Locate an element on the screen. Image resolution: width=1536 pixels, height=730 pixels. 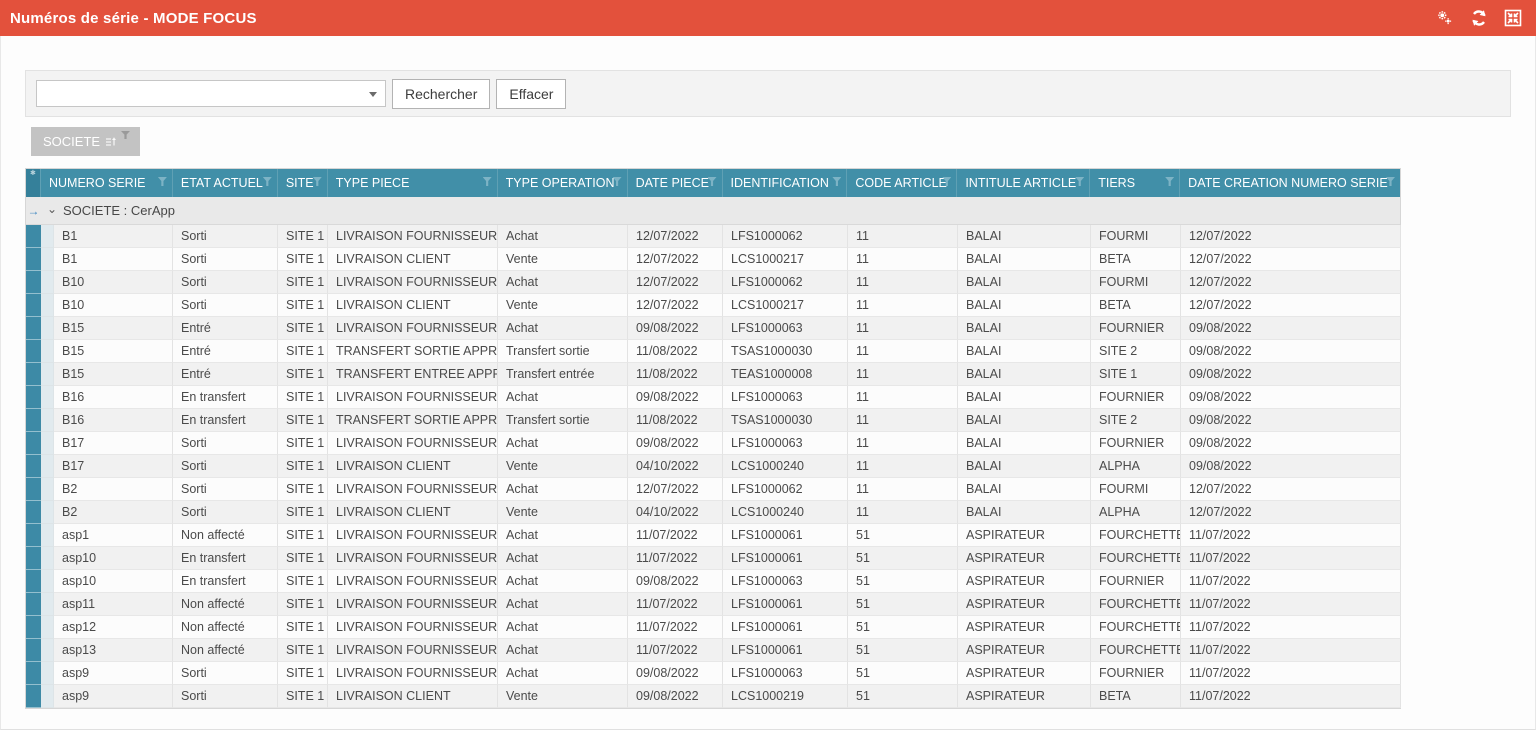
combo-dropdown-arrow-icon is located at coordinates (373, 94).